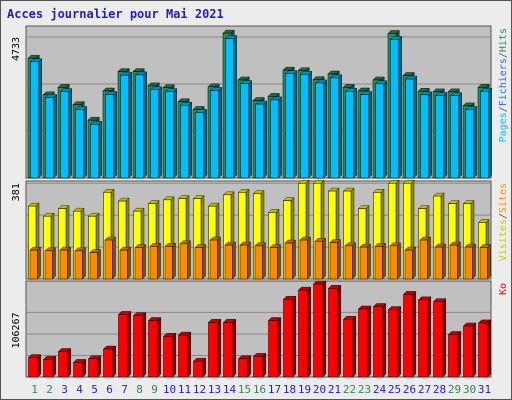 The image size is (512, 400). What do you see at coordinates (339, 331) in the screenshot?
I see `bar-ko-ko-21-side` at bounding box center [339, 331].